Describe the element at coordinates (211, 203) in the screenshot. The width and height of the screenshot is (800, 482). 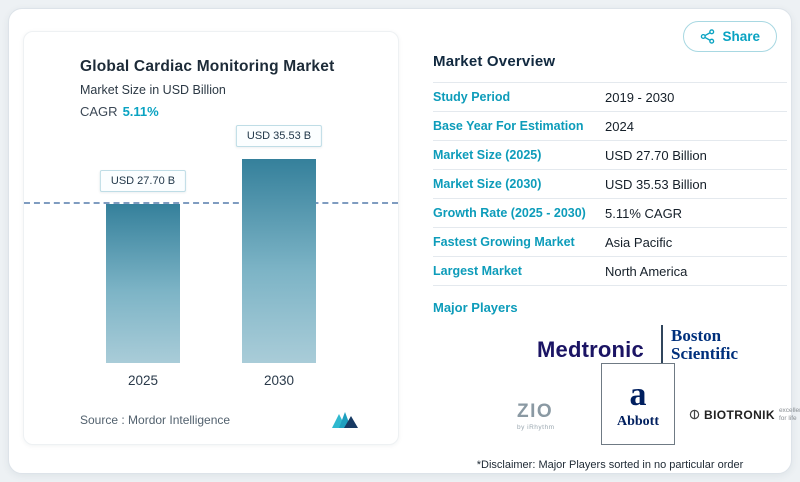
I see `reference-dashed-line` at that location.